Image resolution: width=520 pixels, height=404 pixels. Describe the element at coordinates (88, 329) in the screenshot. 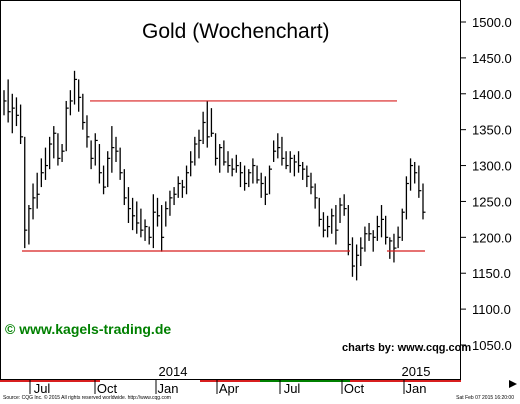

I see `watermark: © www.kagels-trading.de` at that location.